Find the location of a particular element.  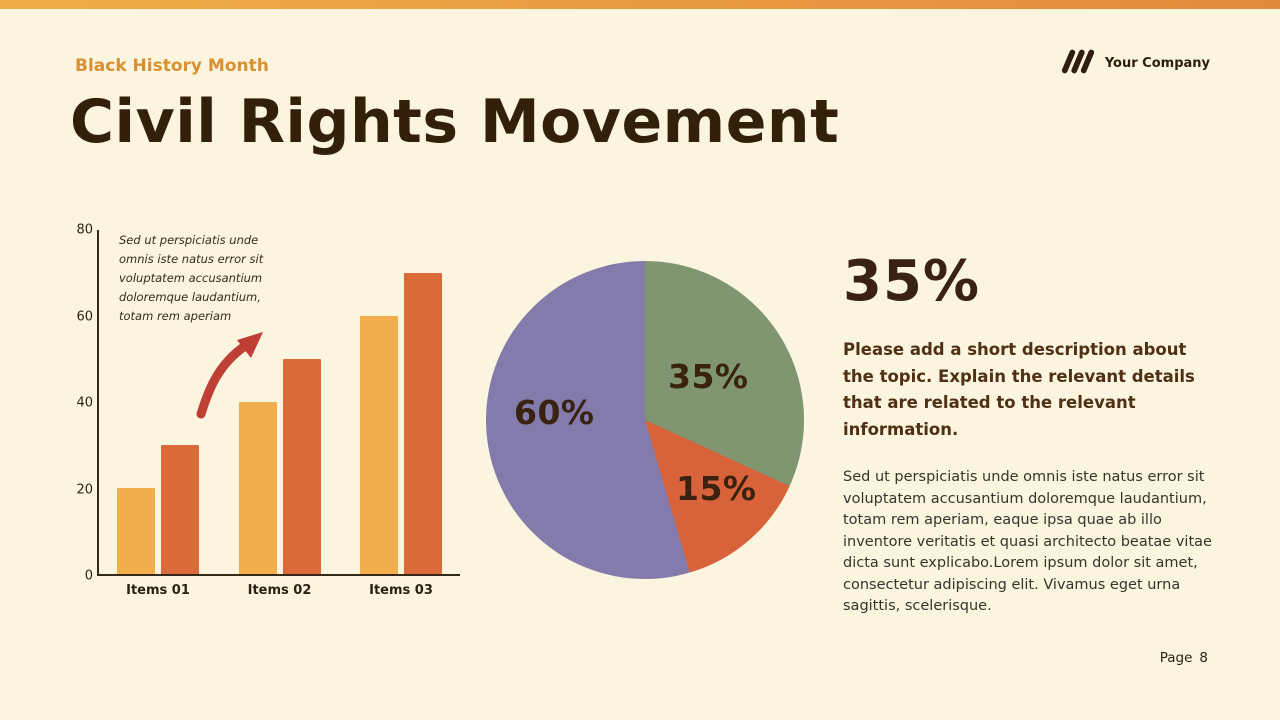

company-brand: Your Company is located at coordinates (1135, 63).